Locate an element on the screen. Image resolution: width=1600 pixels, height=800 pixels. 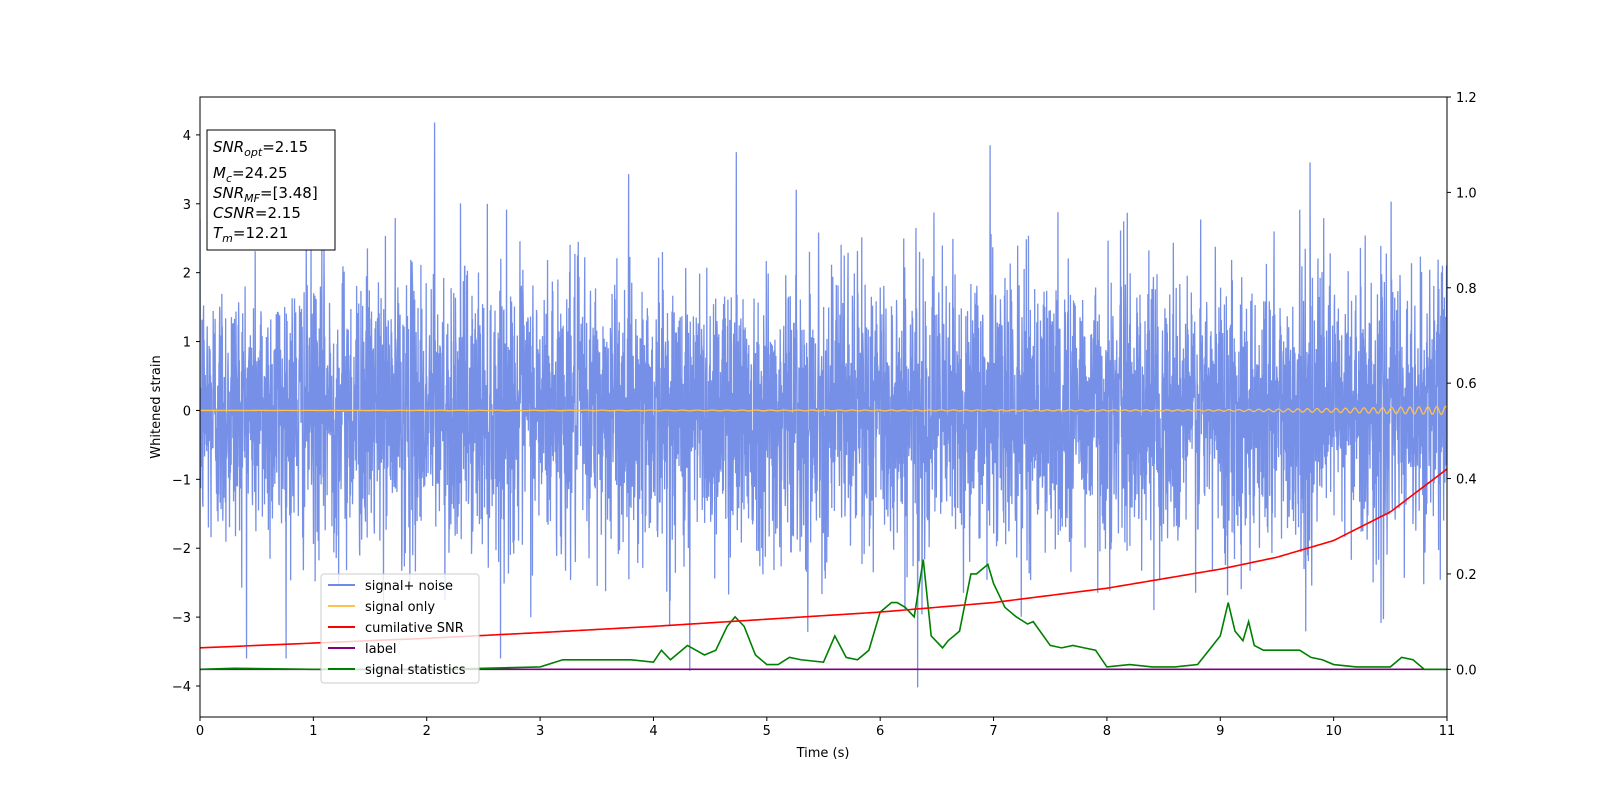
y-left-tick-label: −4 is located at coordinates (181, 687).